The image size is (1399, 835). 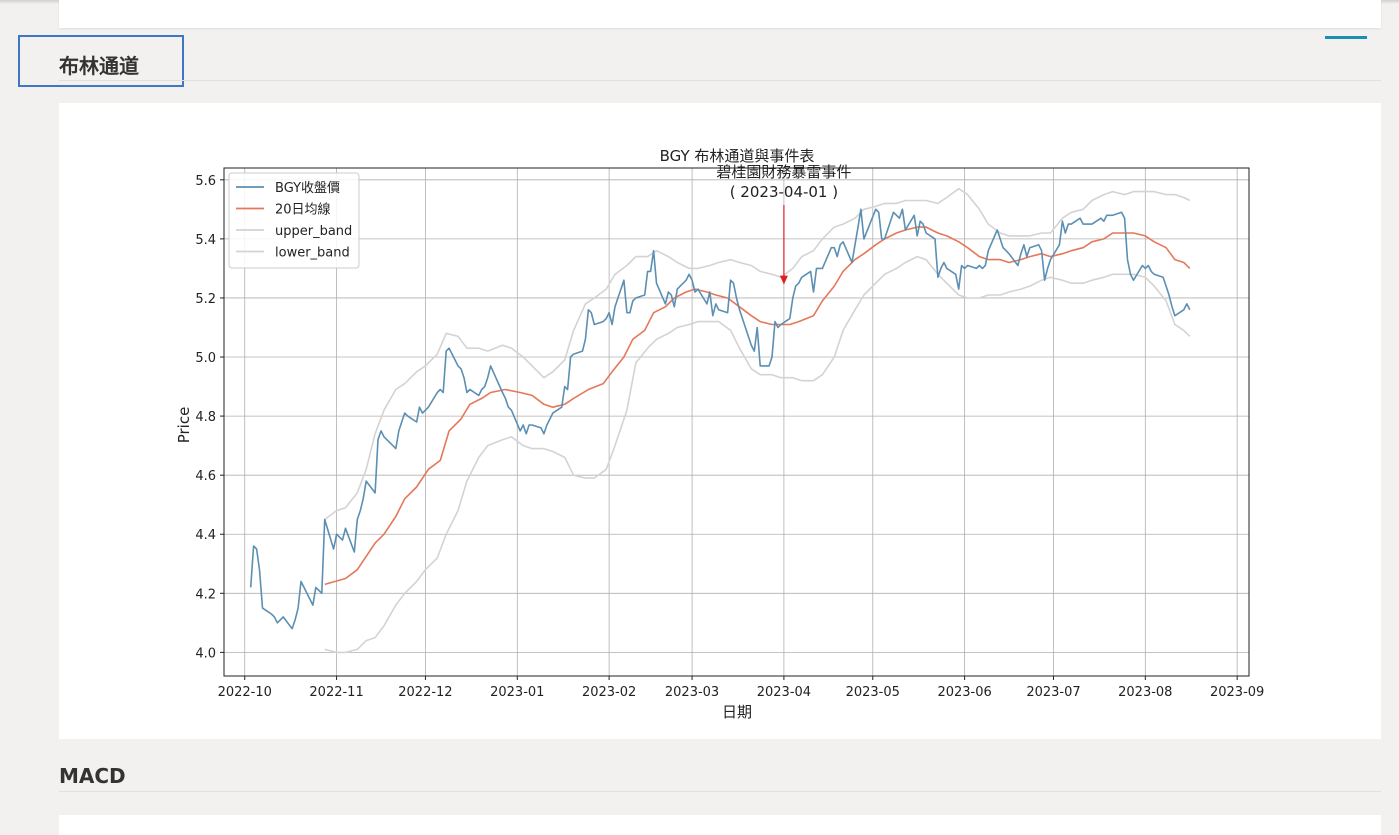 I want to click on x-tick-label: 2022-10, so click(x=245, y=692).